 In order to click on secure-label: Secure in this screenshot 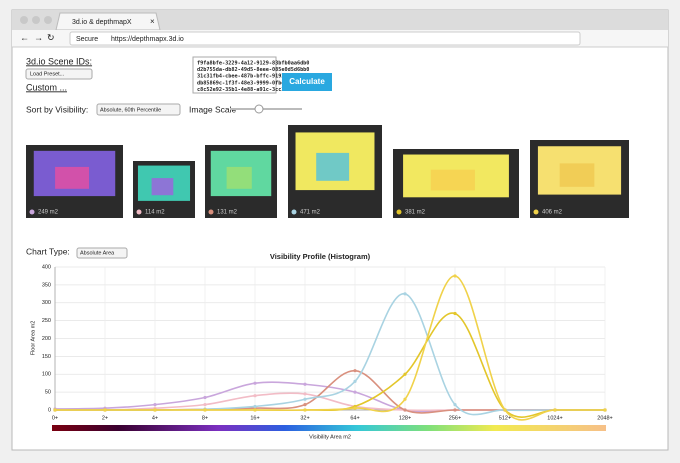, I will do `click(87, 39)`.